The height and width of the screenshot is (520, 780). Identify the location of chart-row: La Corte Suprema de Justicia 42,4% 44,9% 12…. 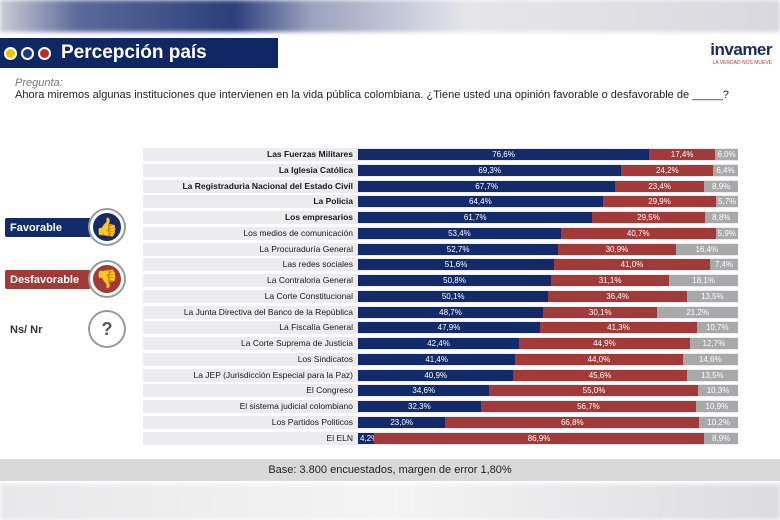
(440, 343).